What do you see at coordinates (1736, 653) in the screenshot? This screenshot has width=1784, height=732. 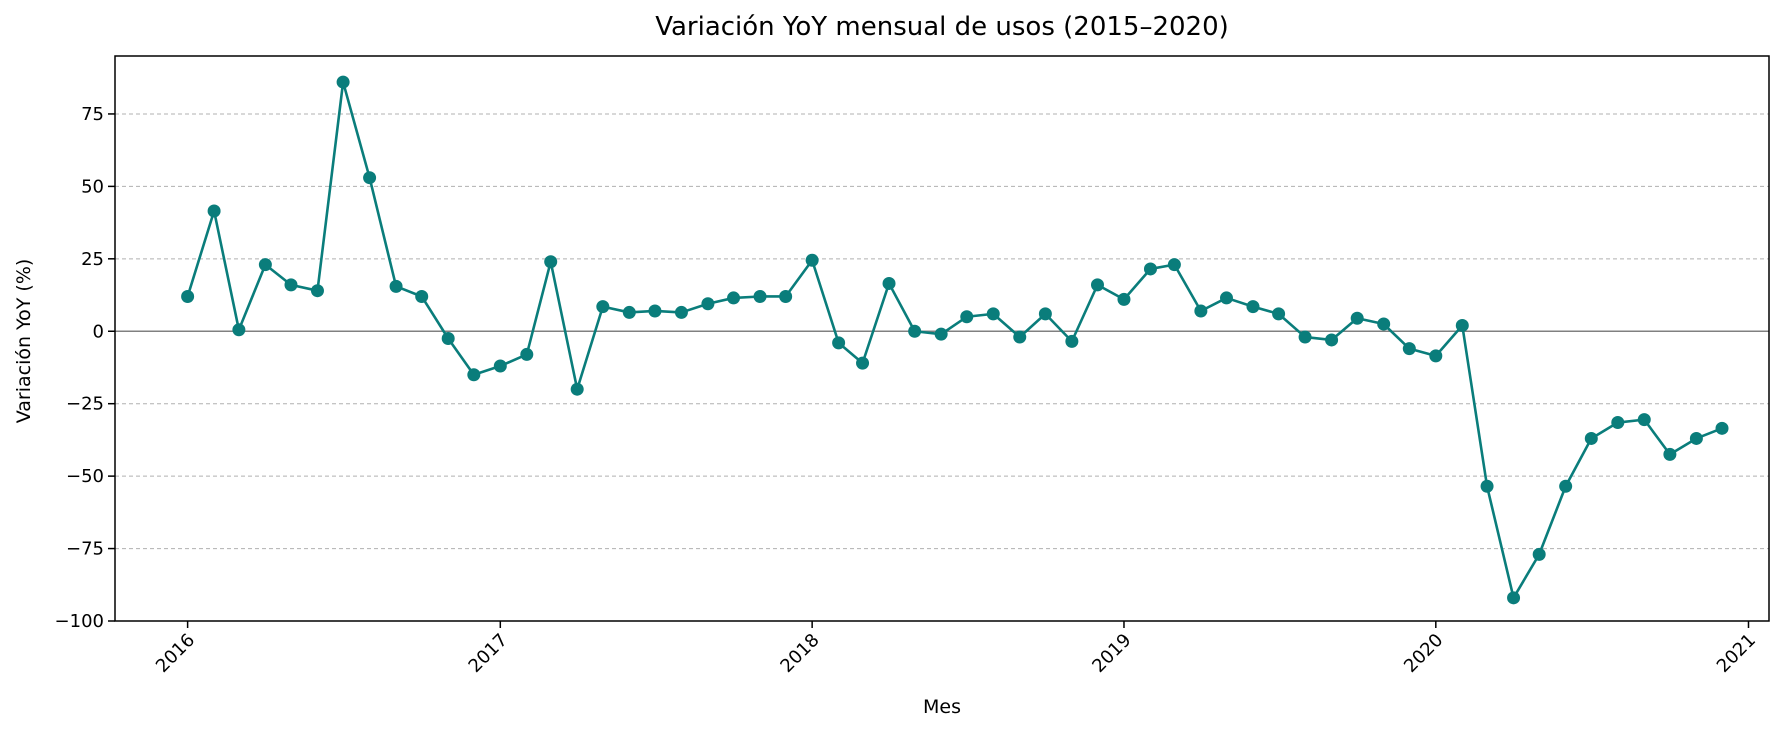 I see `x-tick-label: 2021` at bounding box center [1736, 653].